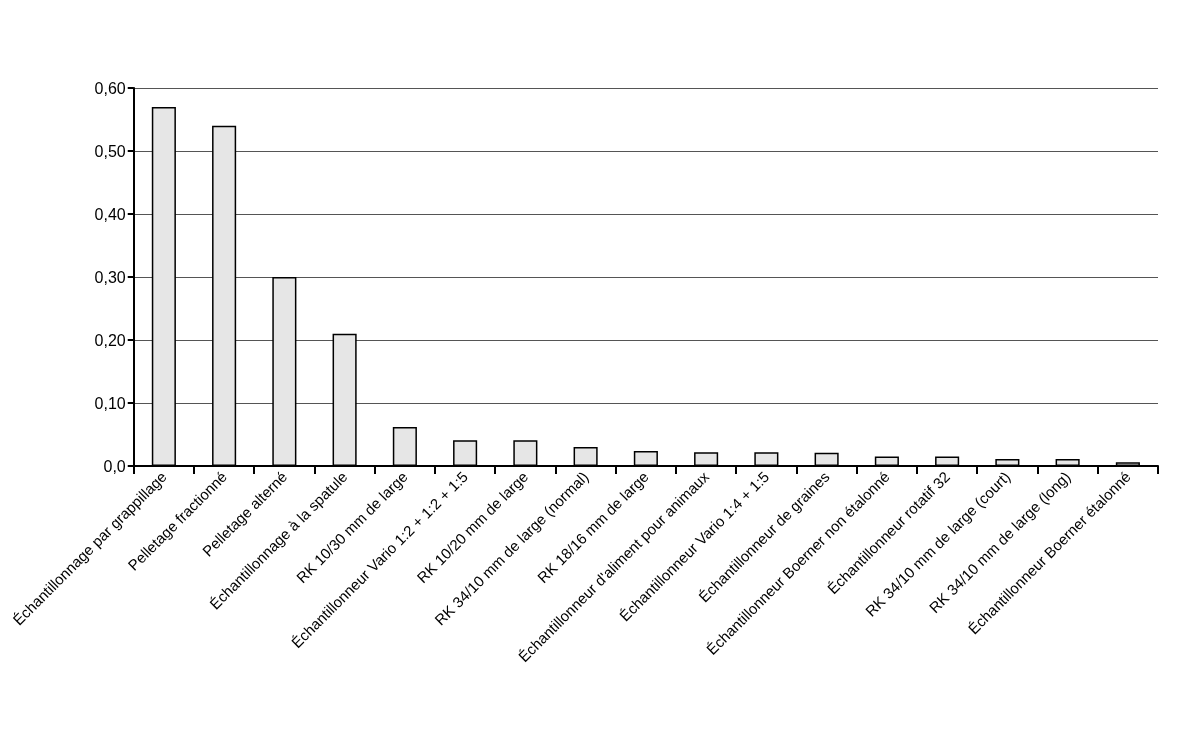  What do you see at coordinates (110, 403) in the screenshot?
I see `y-tick-label: 0,10` at bounding box center [110, 403].